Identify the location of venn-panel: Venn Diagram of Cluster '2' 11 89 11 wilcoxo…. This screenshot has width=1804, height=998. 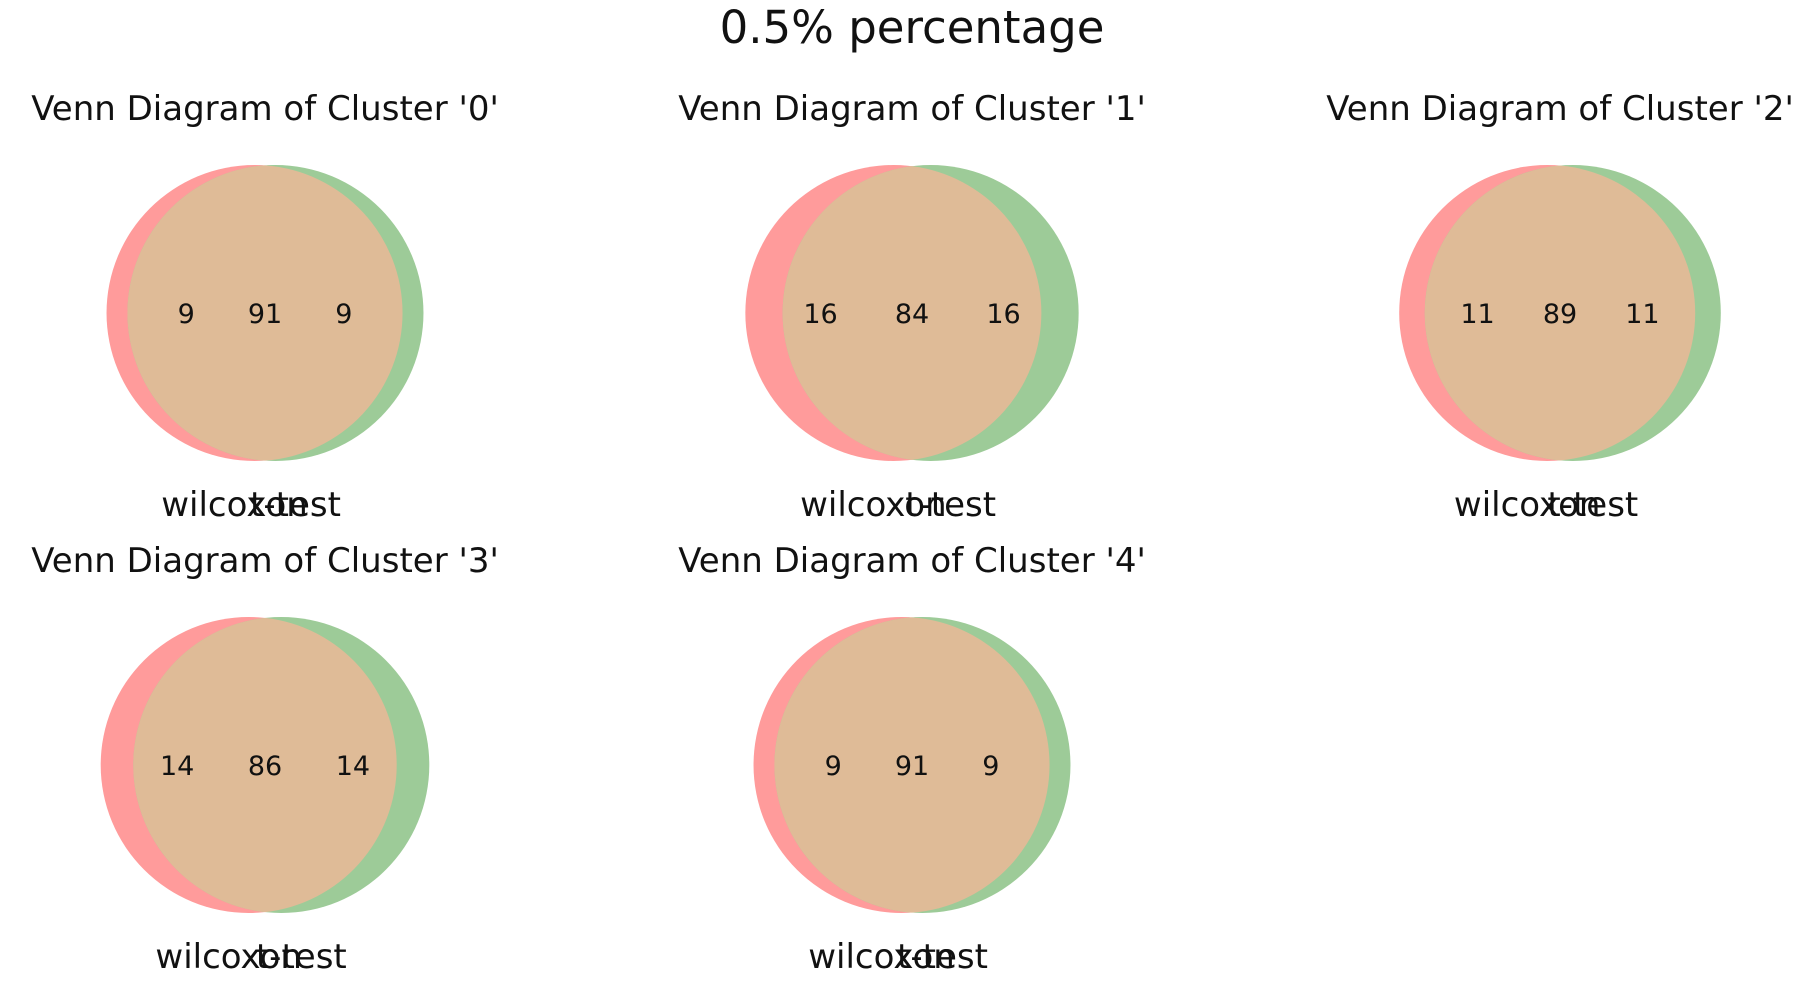
(1560, 307).